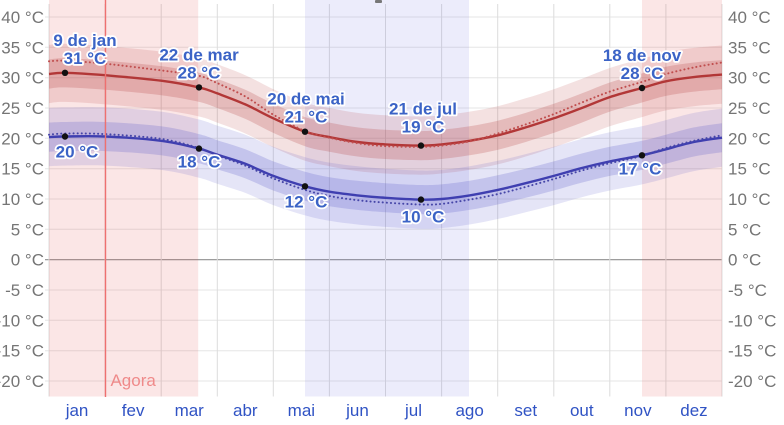 Image resolution: width=784 pixels, height=425 pixels. I want to click on y-axis-label-right: 0 °C, so click(744, 260).